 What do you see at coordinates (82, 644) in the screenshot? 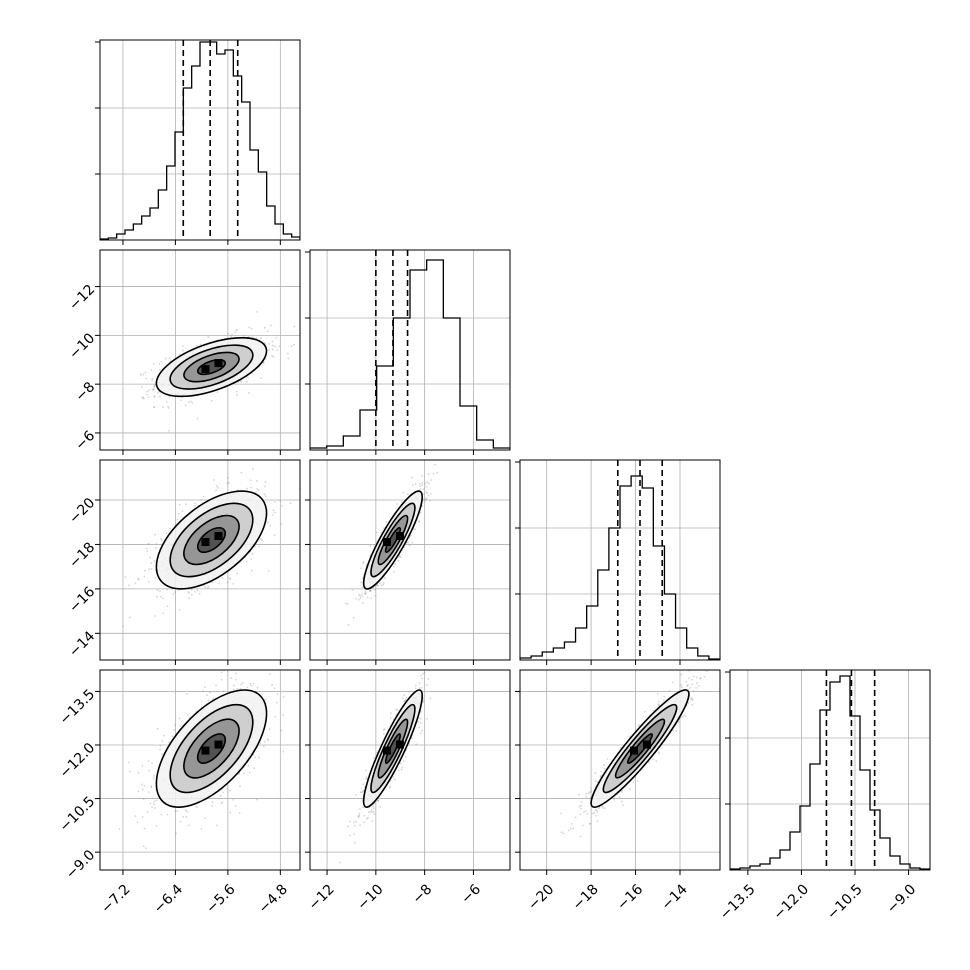
I see `y-tick-label: −14` at bounding box center [82, 644].